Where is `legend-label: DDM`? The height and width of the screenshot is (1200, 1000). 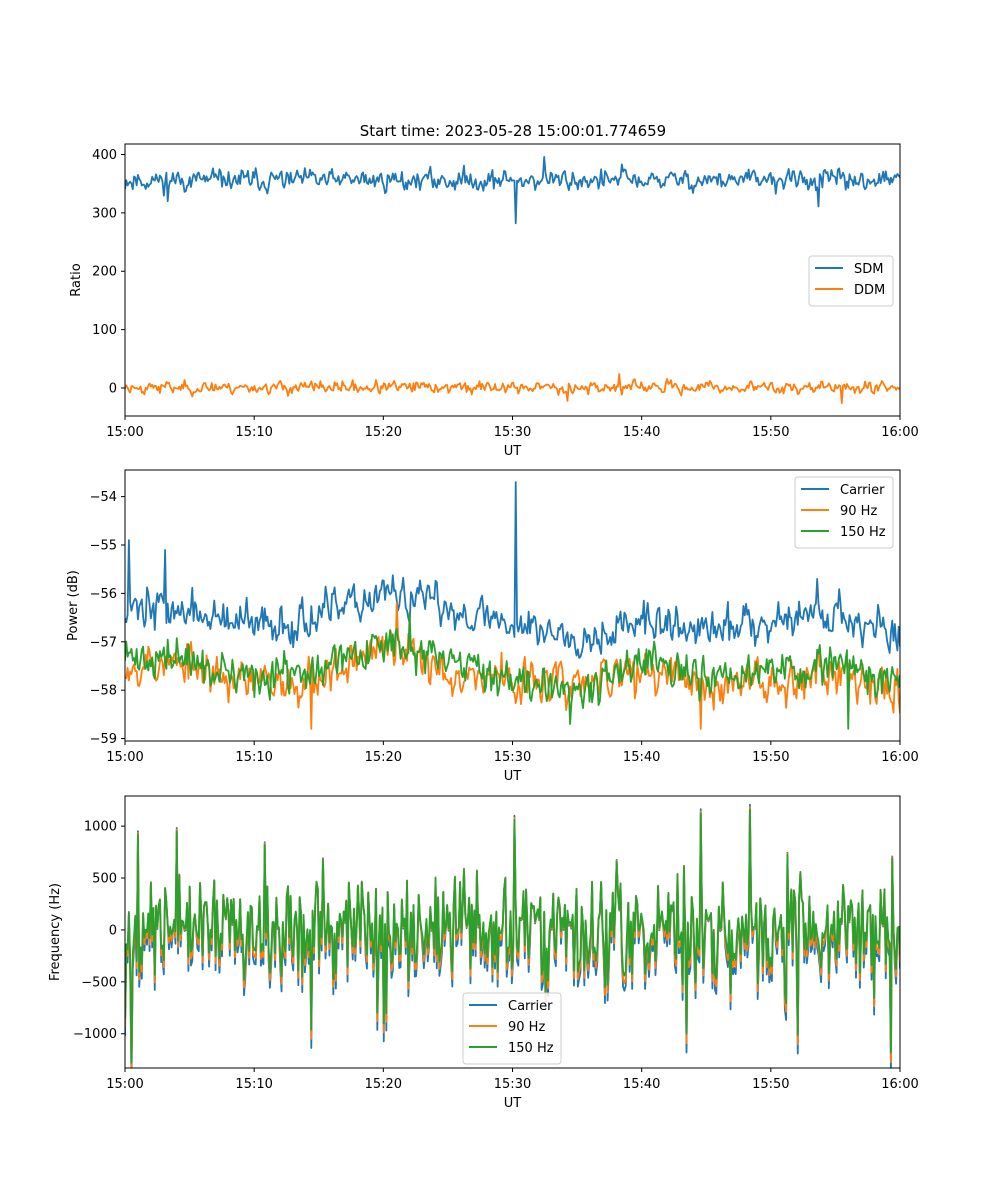 legend-label: DDM is located at coordinates (869, 290).